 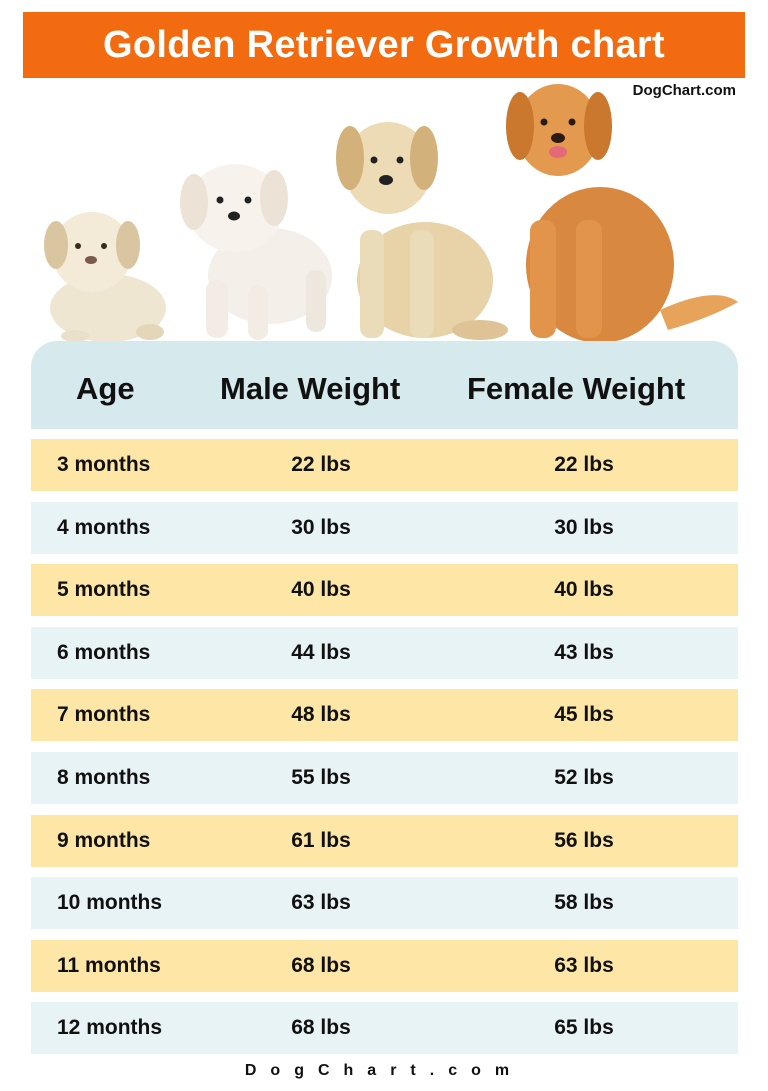 What do you see at coordinates (109, 965) in the screenshot?
I see `age-cell: 11 months` at bounding box center [109, 965].